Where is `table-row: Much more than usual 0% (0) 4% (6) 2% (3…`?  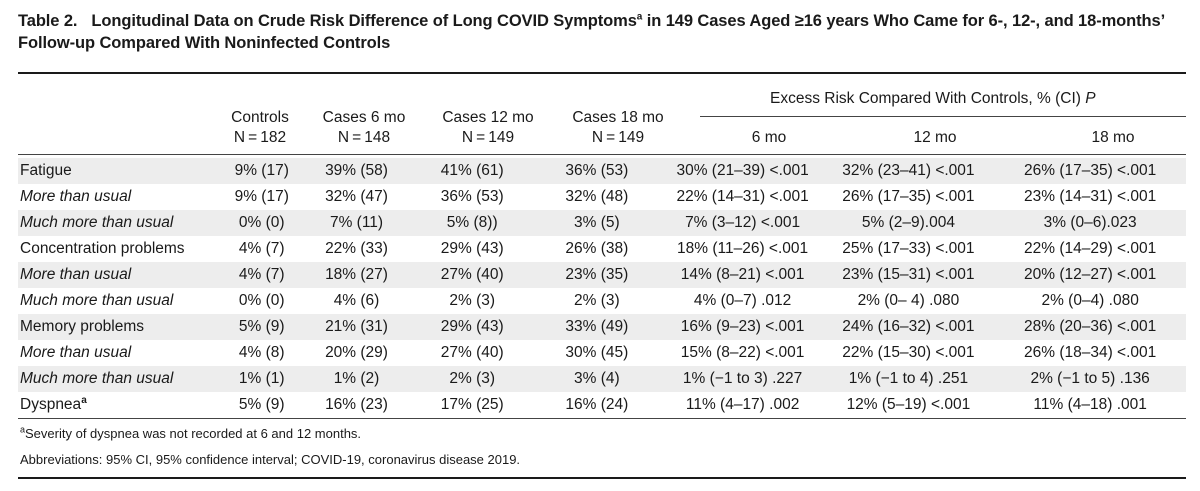
table-row: Much more than usual 0% (0) 4% (6) 2% (3… is located at coordinates (602, 301).